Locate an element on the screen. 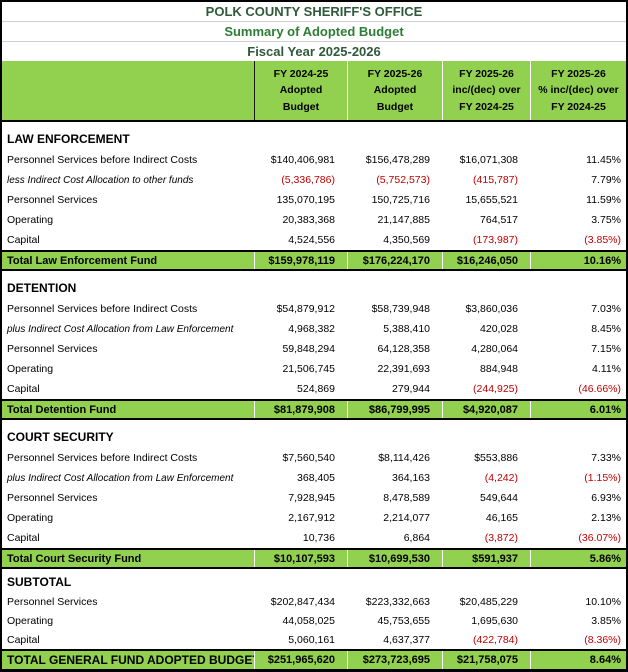 This screenshot has height=672, width=628. pct-value: 11.45% is located at coordinates (603, 160).